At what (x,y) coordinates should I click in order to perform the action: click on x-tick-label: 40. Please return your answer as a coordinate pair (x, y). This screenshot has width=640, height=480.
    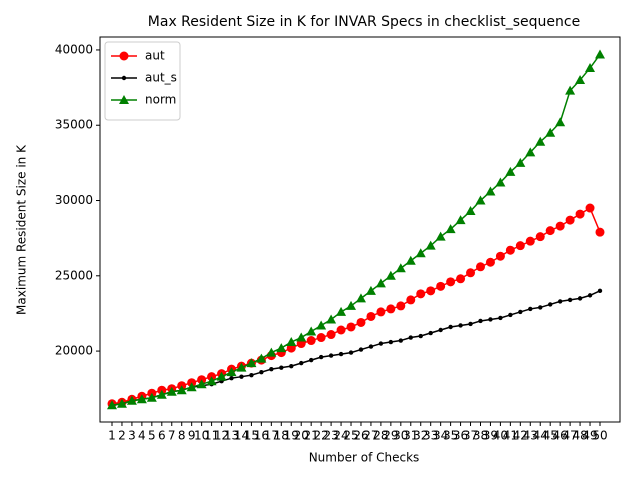
    Looking at the image, I should click on (500, 436).